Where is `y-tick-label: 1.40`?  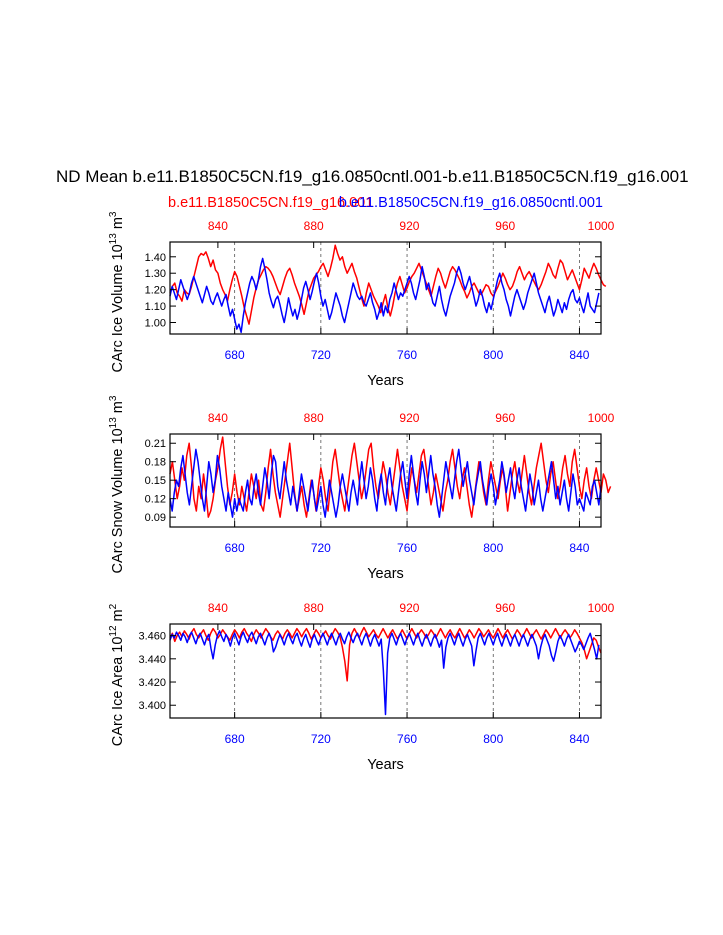
y-tick-label: 1.40 is located at coordinates (155, 258).